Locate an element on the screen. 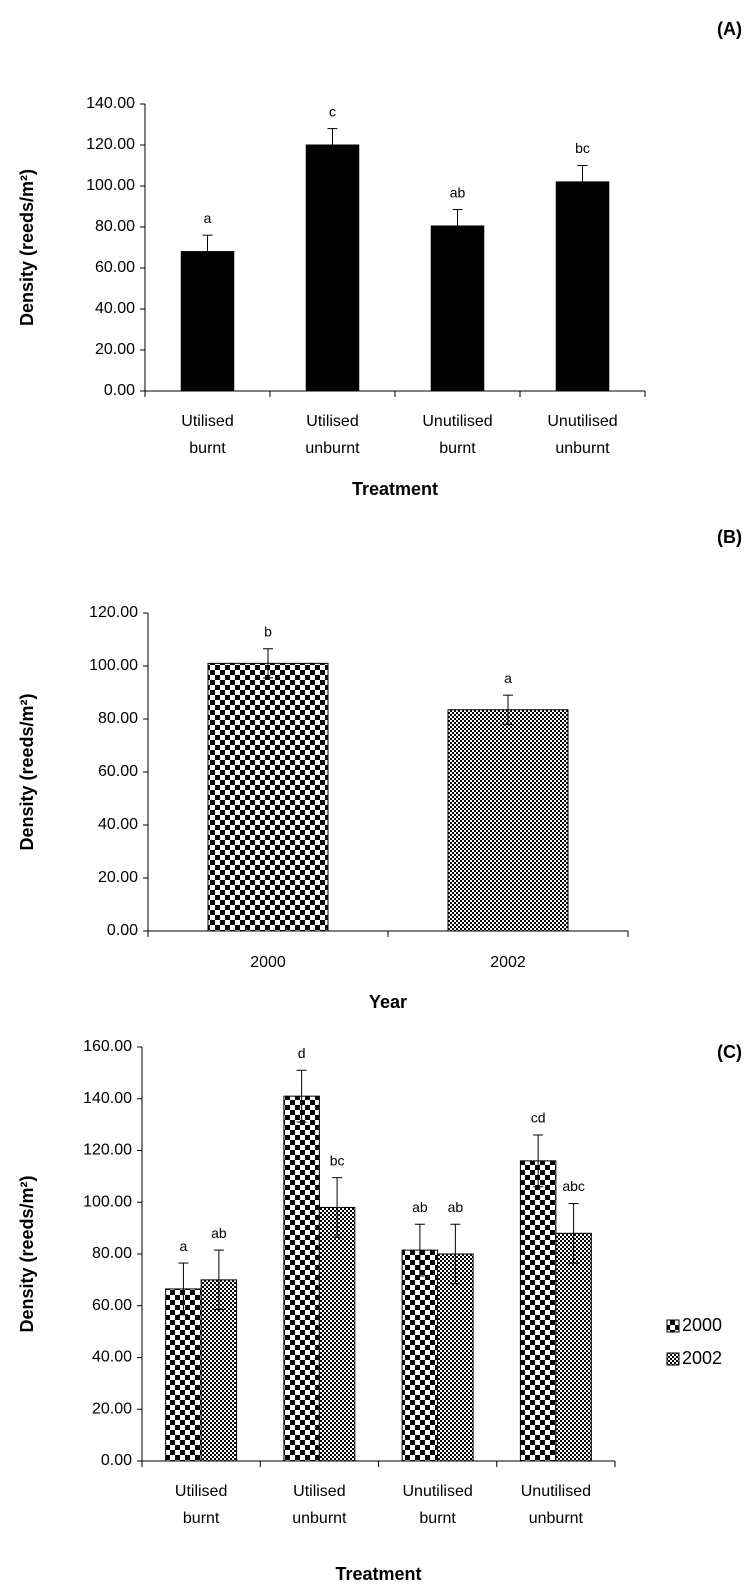  significance-letter: c is located at coordinates (332, 111).